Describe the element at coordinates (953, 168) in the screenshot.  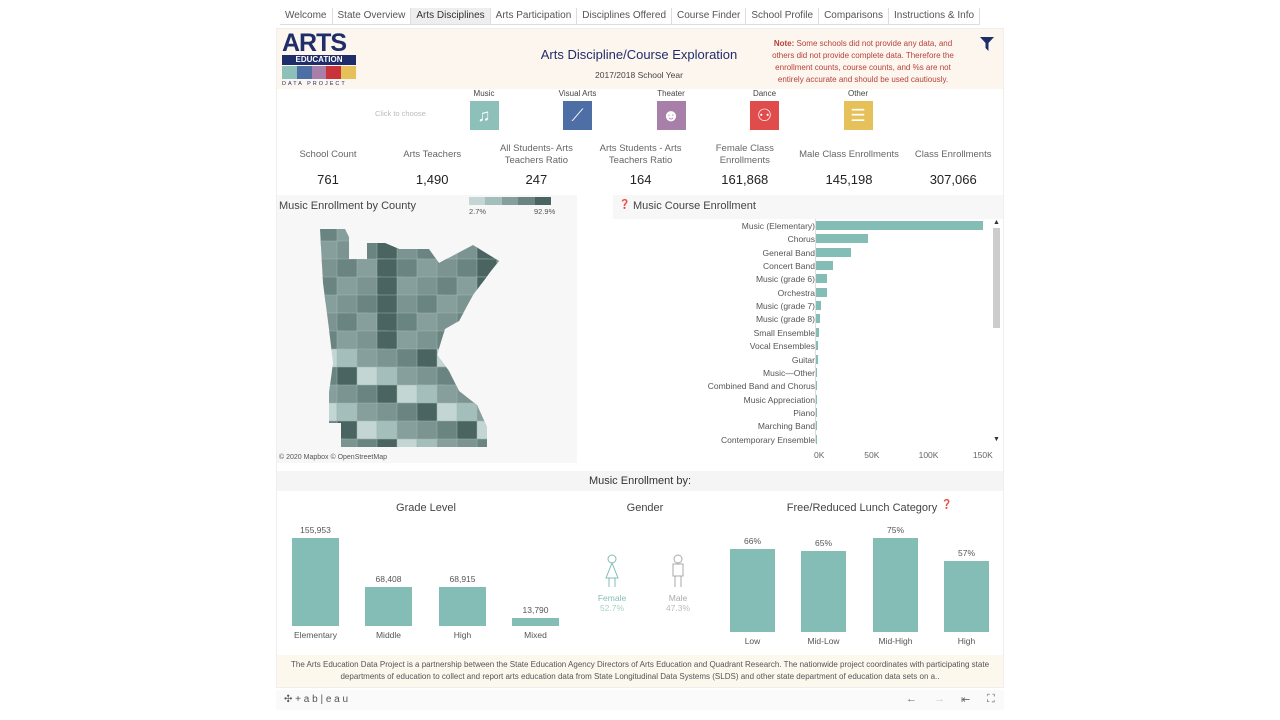
I see `kpi-class-enrollments: Class Enrollments 307,066` at that location.